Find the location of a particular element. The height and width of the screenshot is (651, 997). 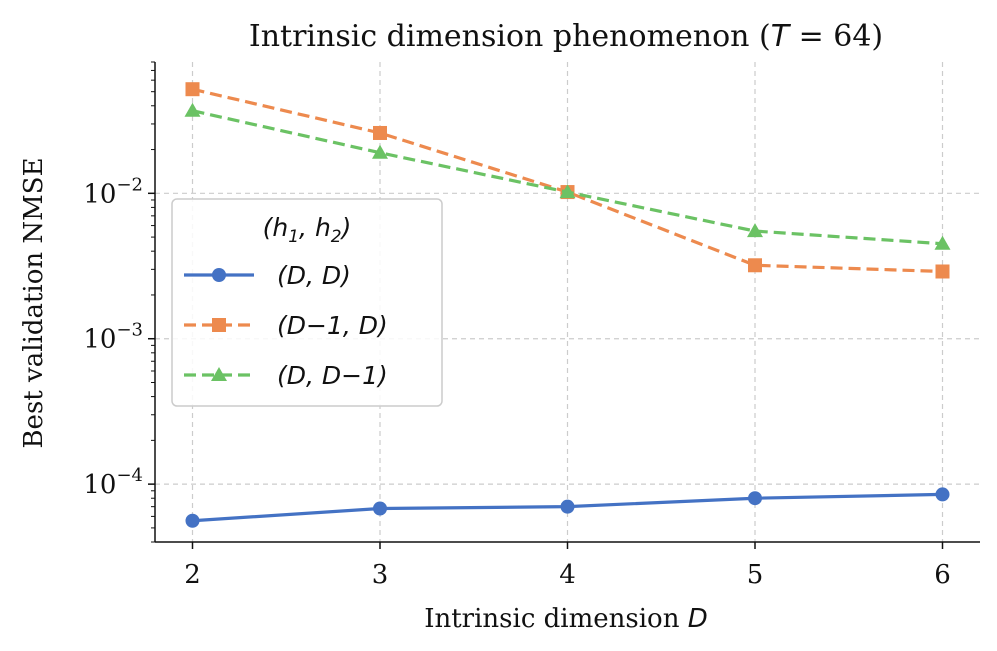

x-tick-label: 2 is located at coordinates (192, 575).